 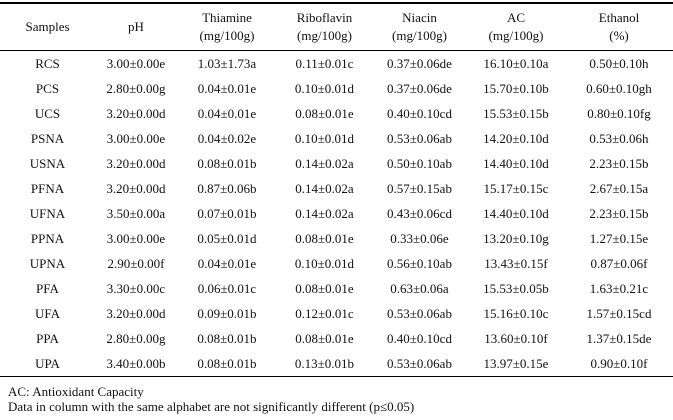 I want to click on sample-name-cell: PCS, so click(x=47, y=88).